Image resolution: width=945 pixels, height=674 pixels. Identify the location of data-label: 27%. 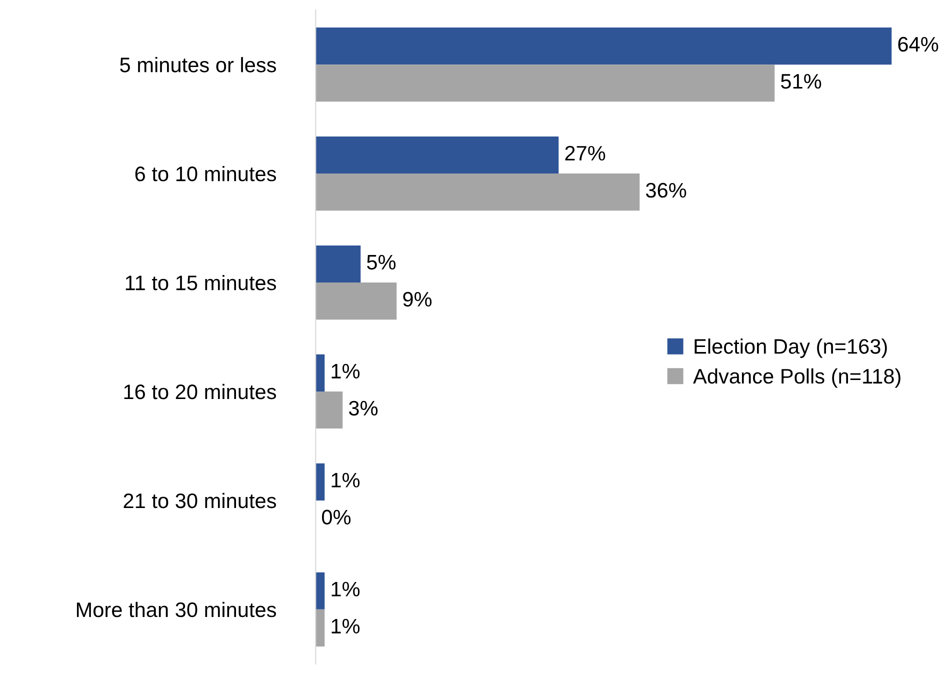
(585, 153).